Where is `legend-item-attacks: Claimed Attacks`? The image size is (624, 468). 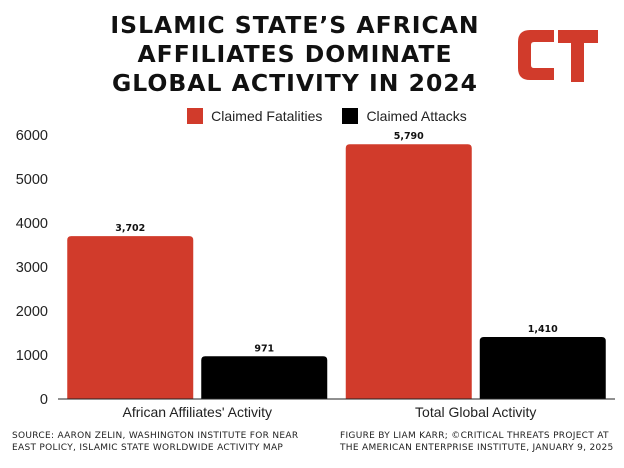
legend-item-attacks: Claimed Attacks is located at coordinates (404, 116).